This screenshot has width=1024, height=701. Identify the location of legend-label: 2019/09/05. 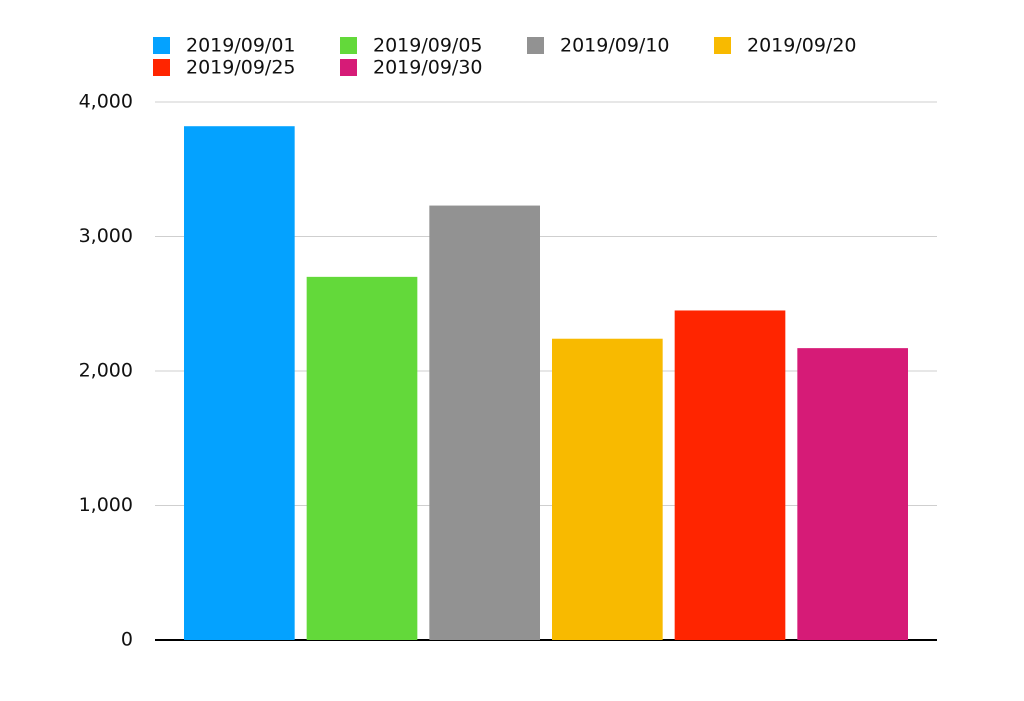
(428, 46).